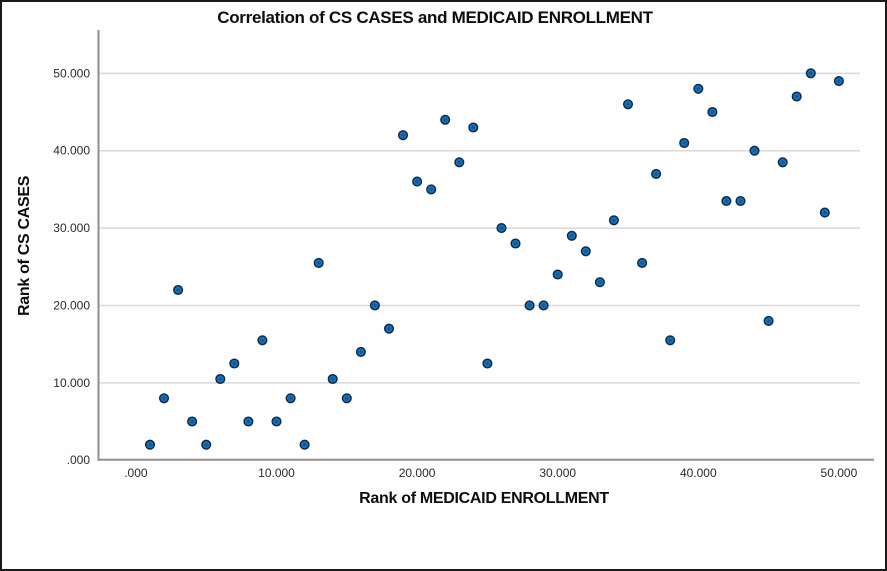  I want to click on y-tick-label: 40.000, so click(71, 151).